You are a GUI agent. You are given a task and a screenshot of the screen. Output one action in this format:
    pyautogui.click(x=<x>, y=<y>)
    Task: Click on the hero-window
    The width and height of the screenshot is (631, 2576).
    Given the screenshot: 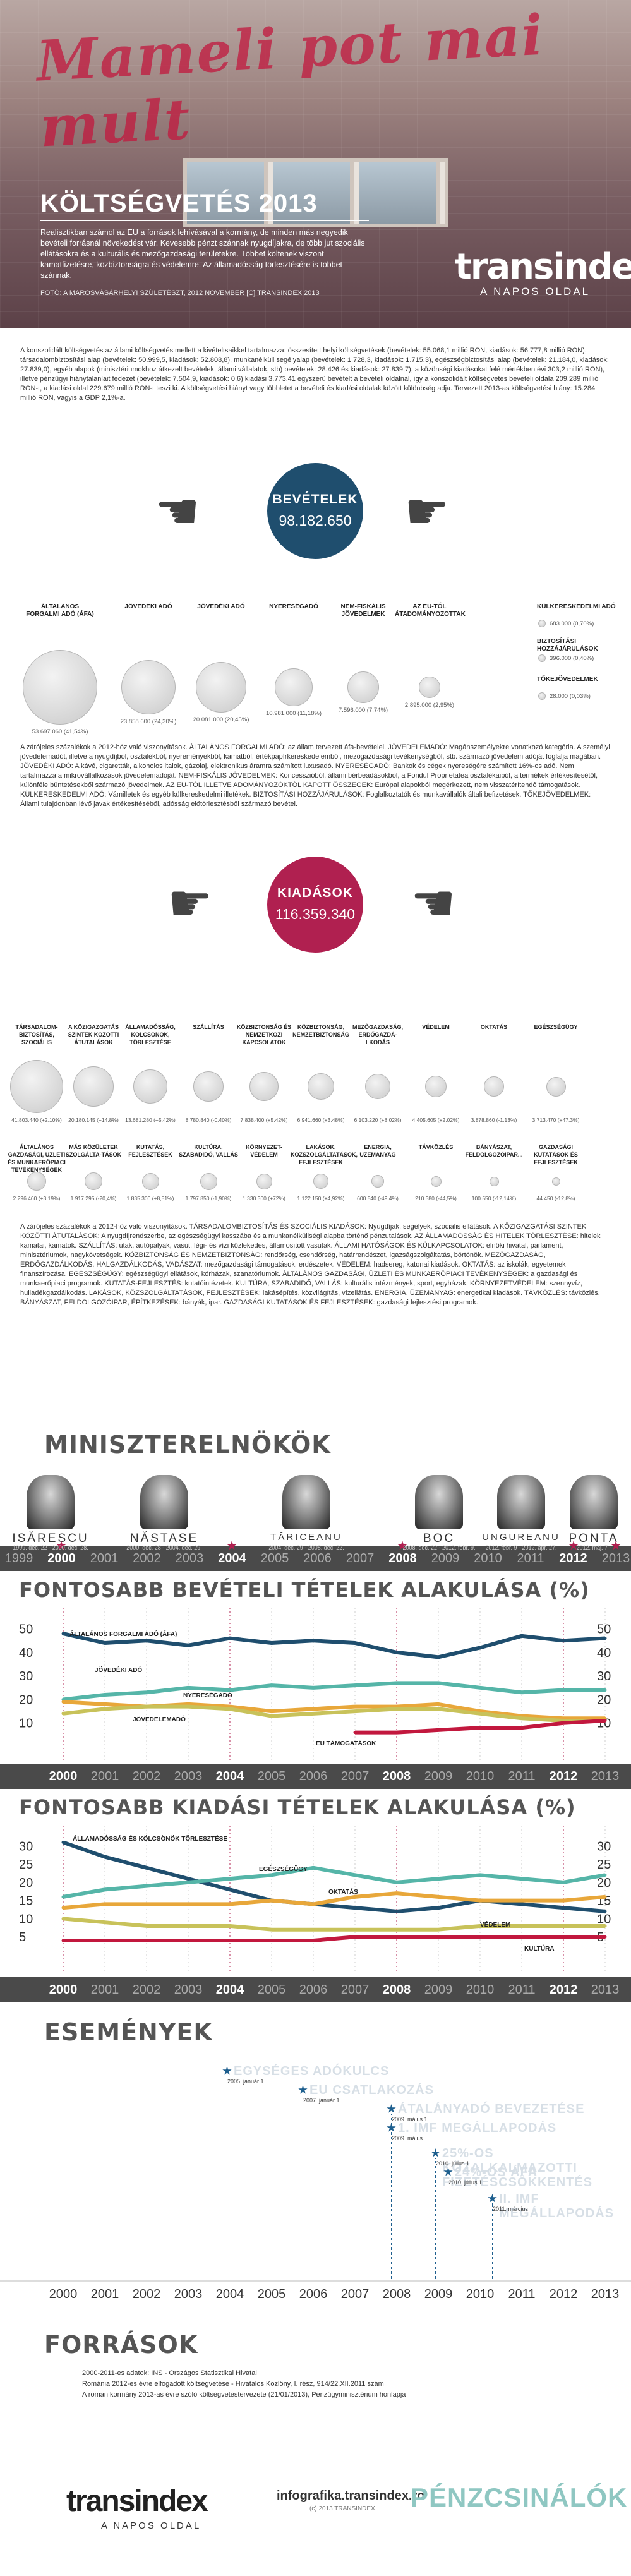 What is the action you would take?
    pyautogui.click(x=315, y=192)
    